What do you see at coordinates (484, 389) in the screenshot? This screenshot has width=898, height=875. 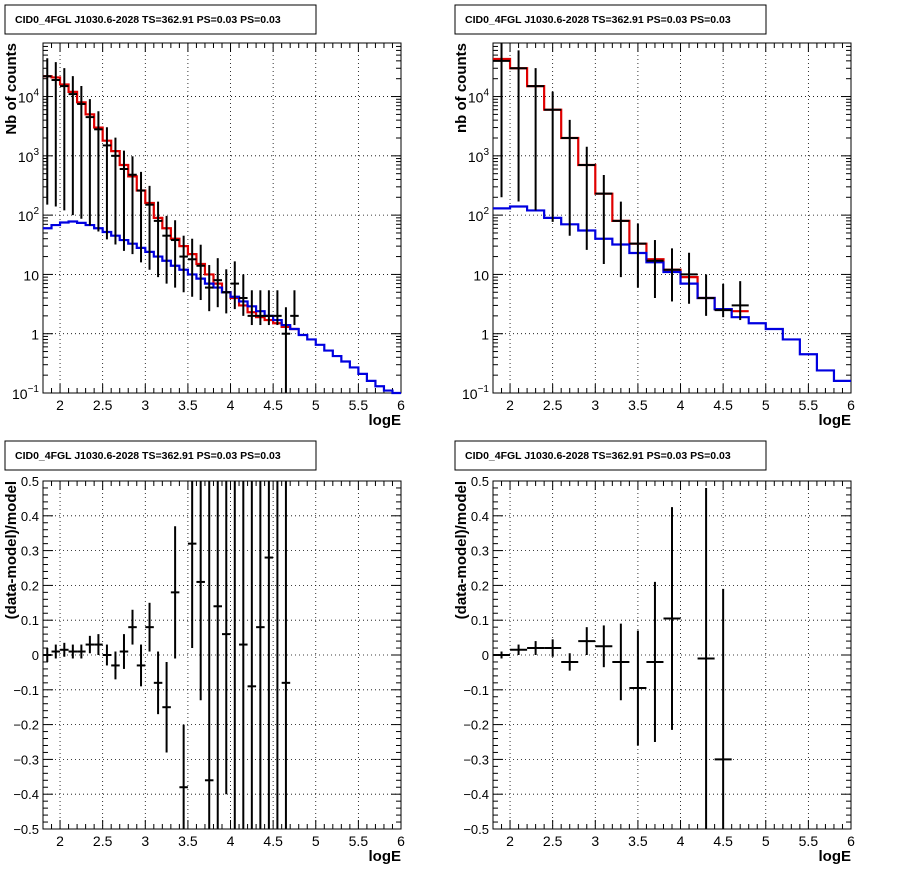 I see `y-tick-exponent: −1` at bounding box center [484, 389].